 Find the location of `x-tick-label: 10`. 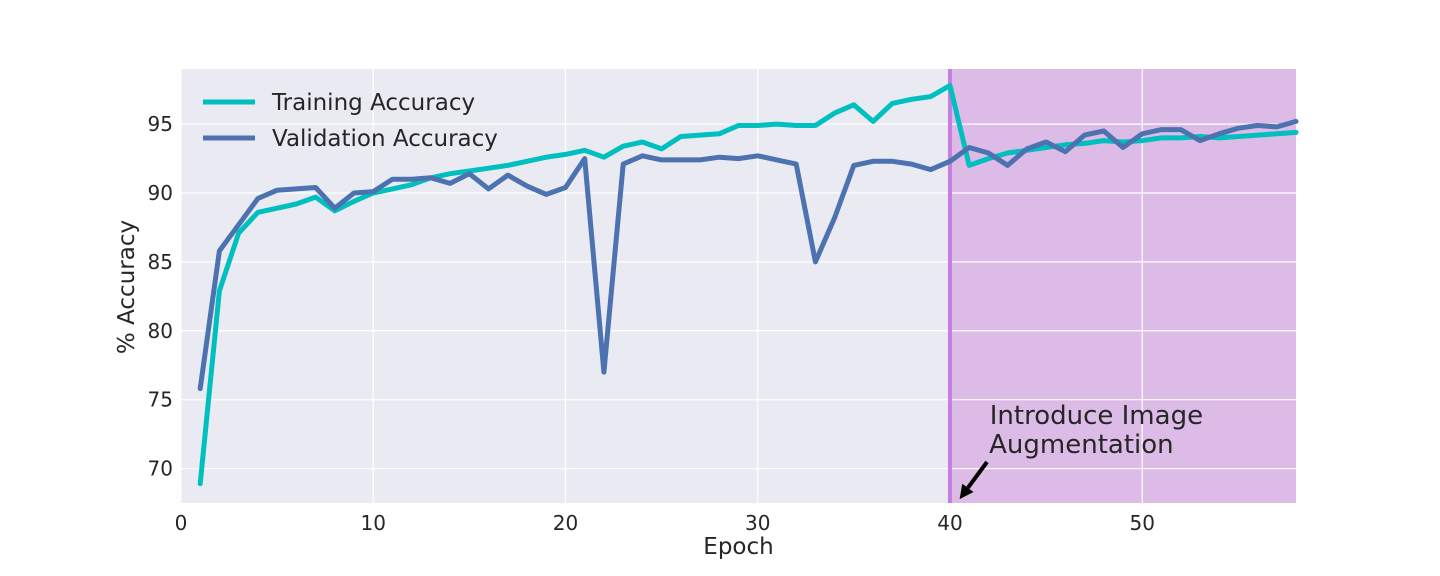

x-tick-label: 10 is located at coordinates (373, 523).